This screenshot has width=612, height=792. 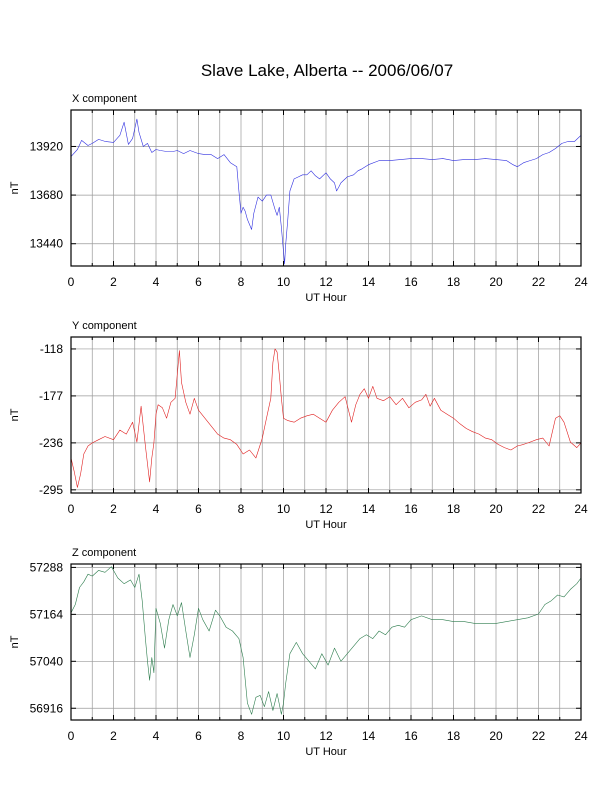 What do you see at coordinates (104, 326) in the screenshot?
I see `panel-label: Y component` at bounding box center [104, 326].